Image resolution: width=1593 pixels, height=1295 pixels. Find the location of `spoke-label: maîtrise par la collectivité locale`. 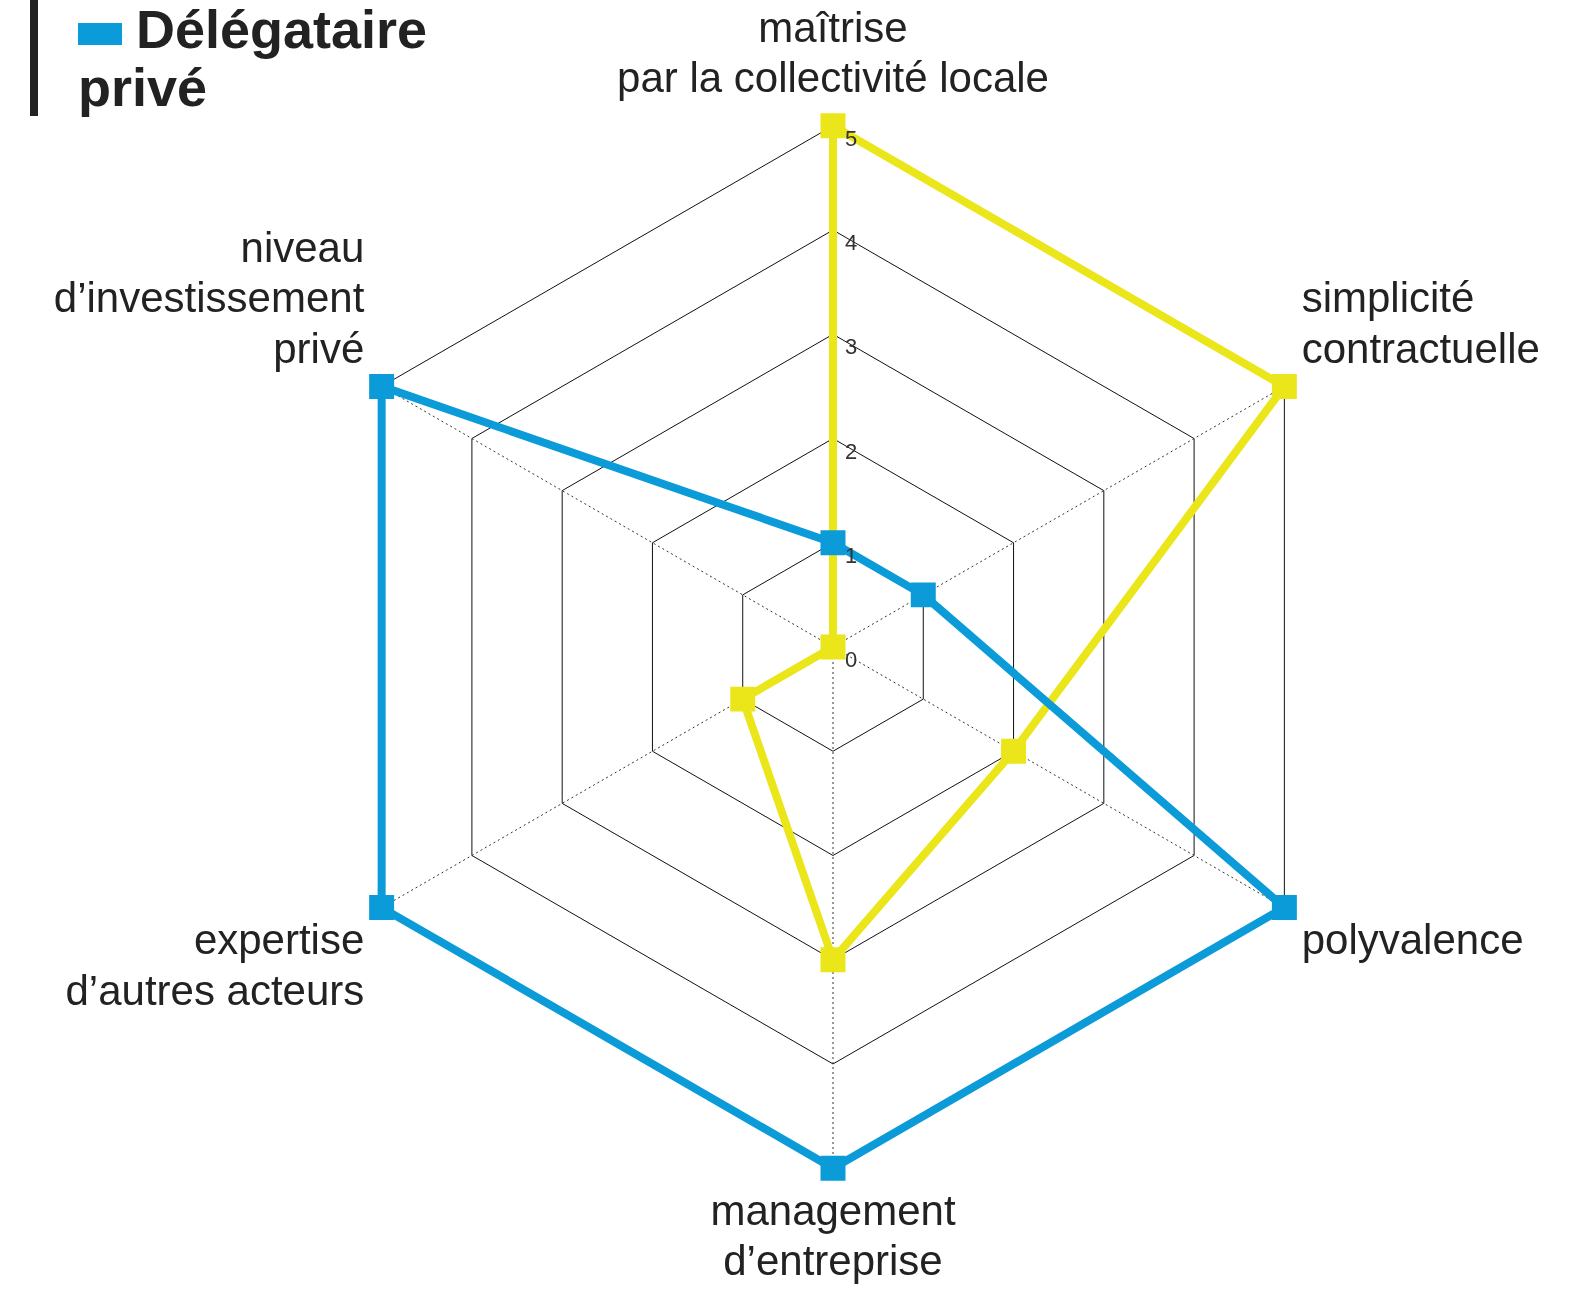

spoke-label: maîtrise par la collectivité locale is located at coordinates (833, 52).